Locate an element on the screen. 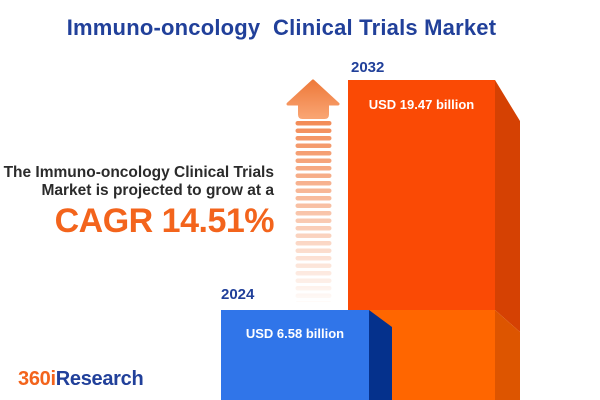 Image resolution: width=600 pixels, height=400 pixels. logo-part-360i: 360i is located at coordinates (37, 379).